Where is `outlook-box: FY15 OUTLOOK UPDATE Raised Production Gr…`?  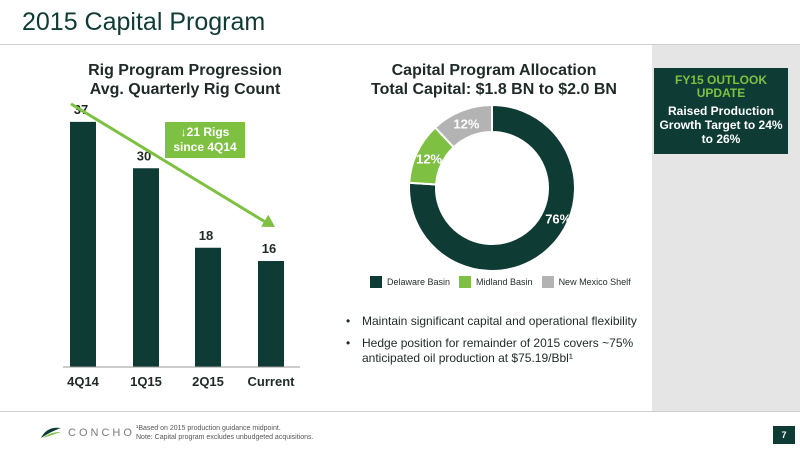 outlook-box: FY15 OUTLOOK UPDATE Raised Production Gr… is located at coordinates (721, 111).